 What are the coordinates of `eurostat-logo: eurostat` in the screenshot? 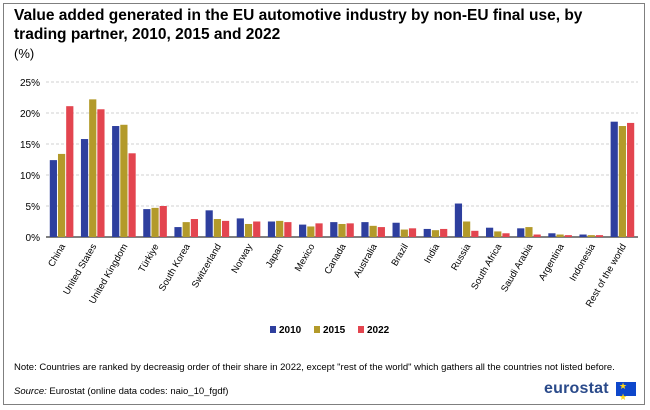 It's located at (576, 388).